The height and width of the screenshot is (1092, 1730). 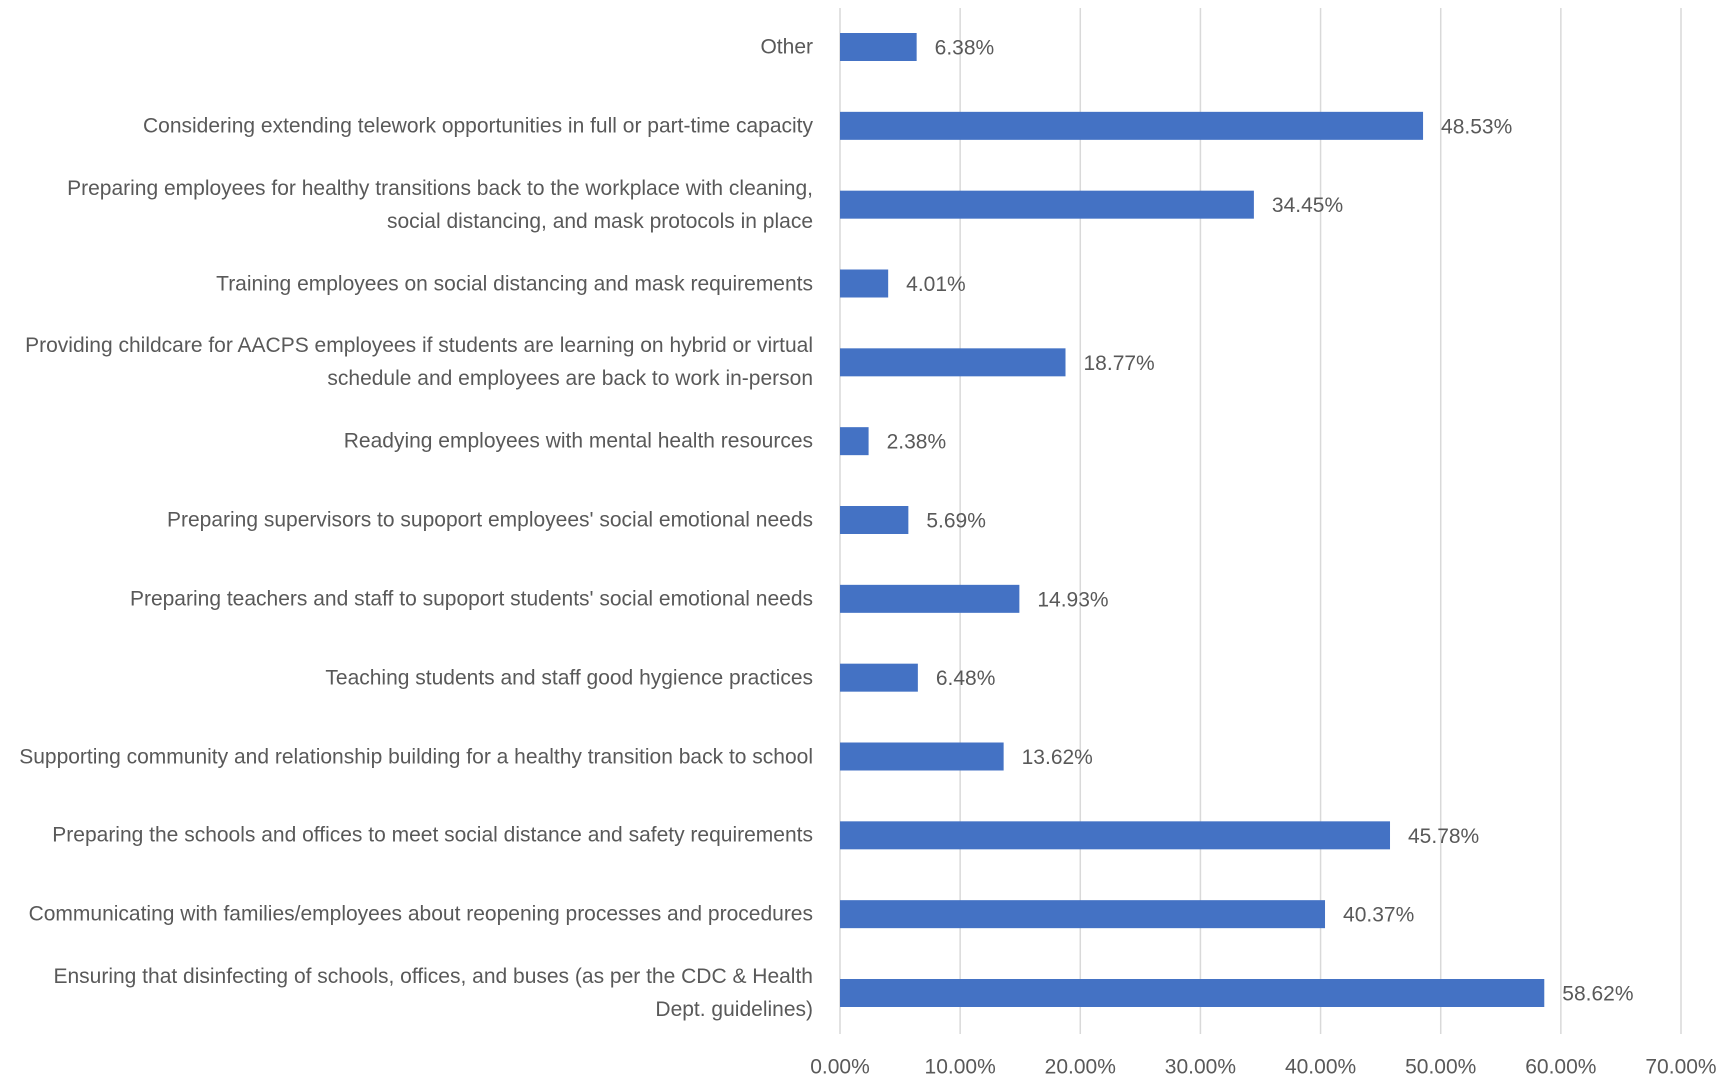 I want to click on y-tick-label: Other, so click(x=786, y=47).